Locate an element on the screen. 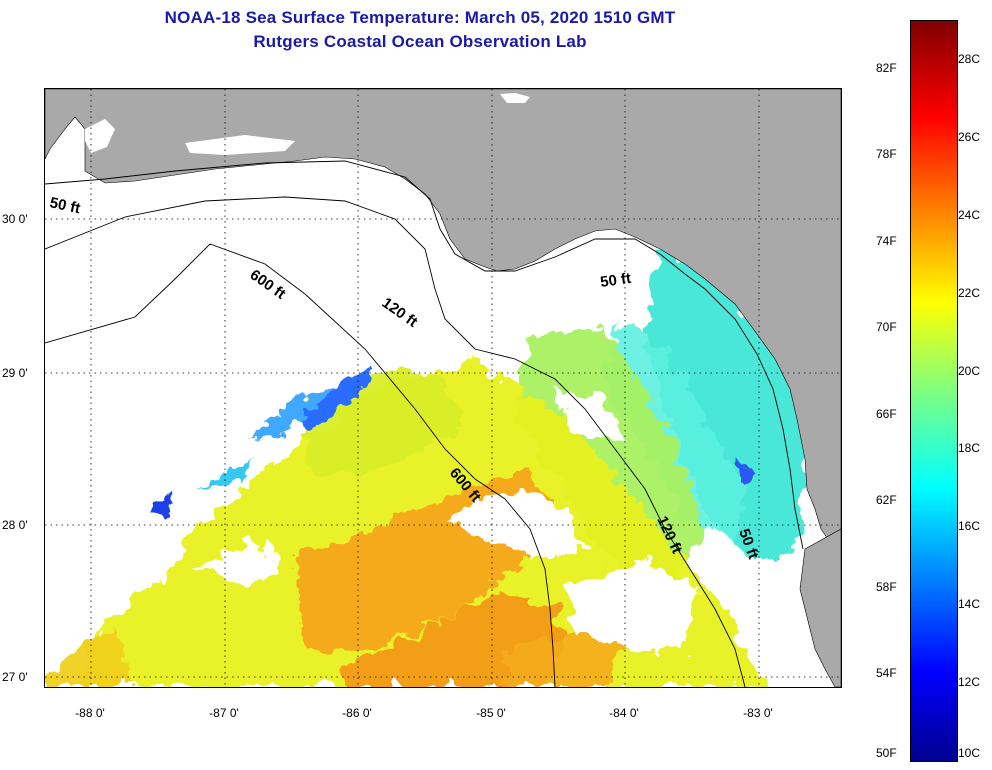 The image size is (992, 770). lon-label-83: -83 0' is located at coordinates (758, 713).